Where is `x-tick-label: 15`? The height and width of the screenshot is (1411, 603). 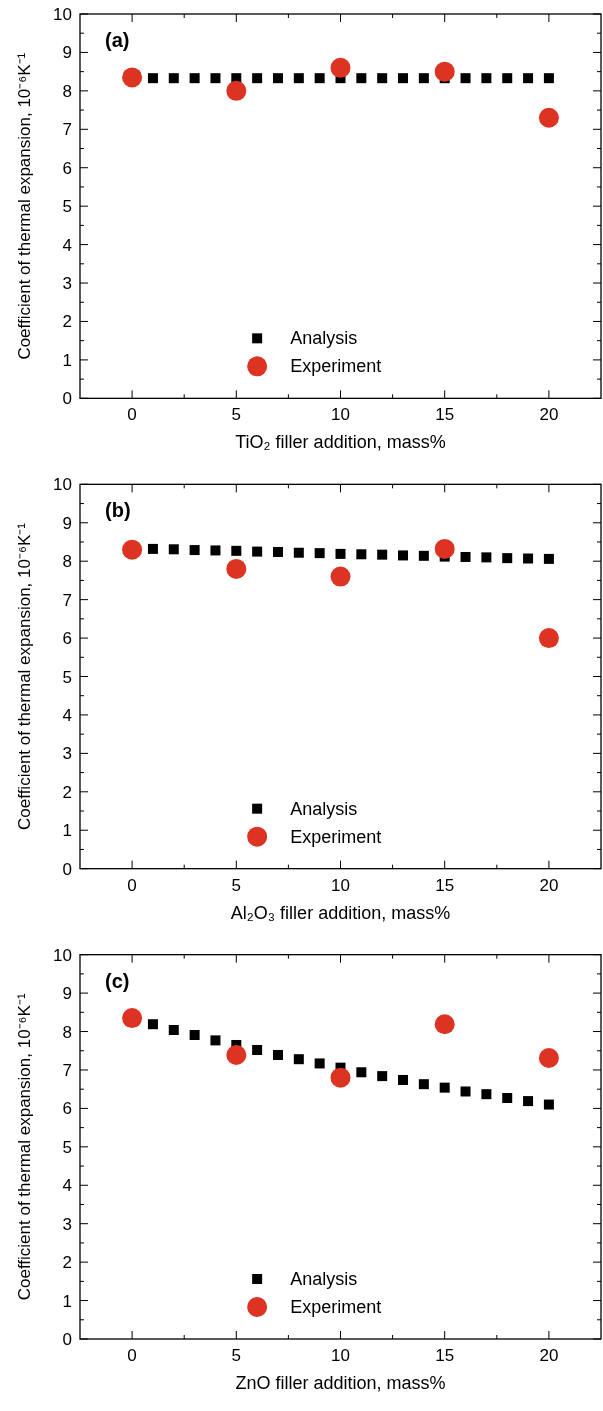
x-tick-label: 15 is located at coordinates (445, 1355).